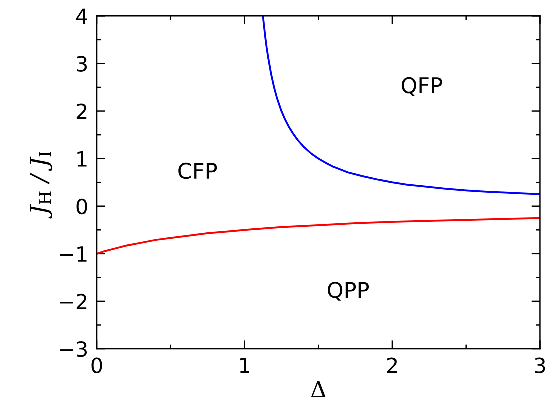 This screenshot has width=549, height=415. What do you see at coordinates (349, 291) in the screenshot?
I see `annotation: QPP` at bounding box center [349, 291].